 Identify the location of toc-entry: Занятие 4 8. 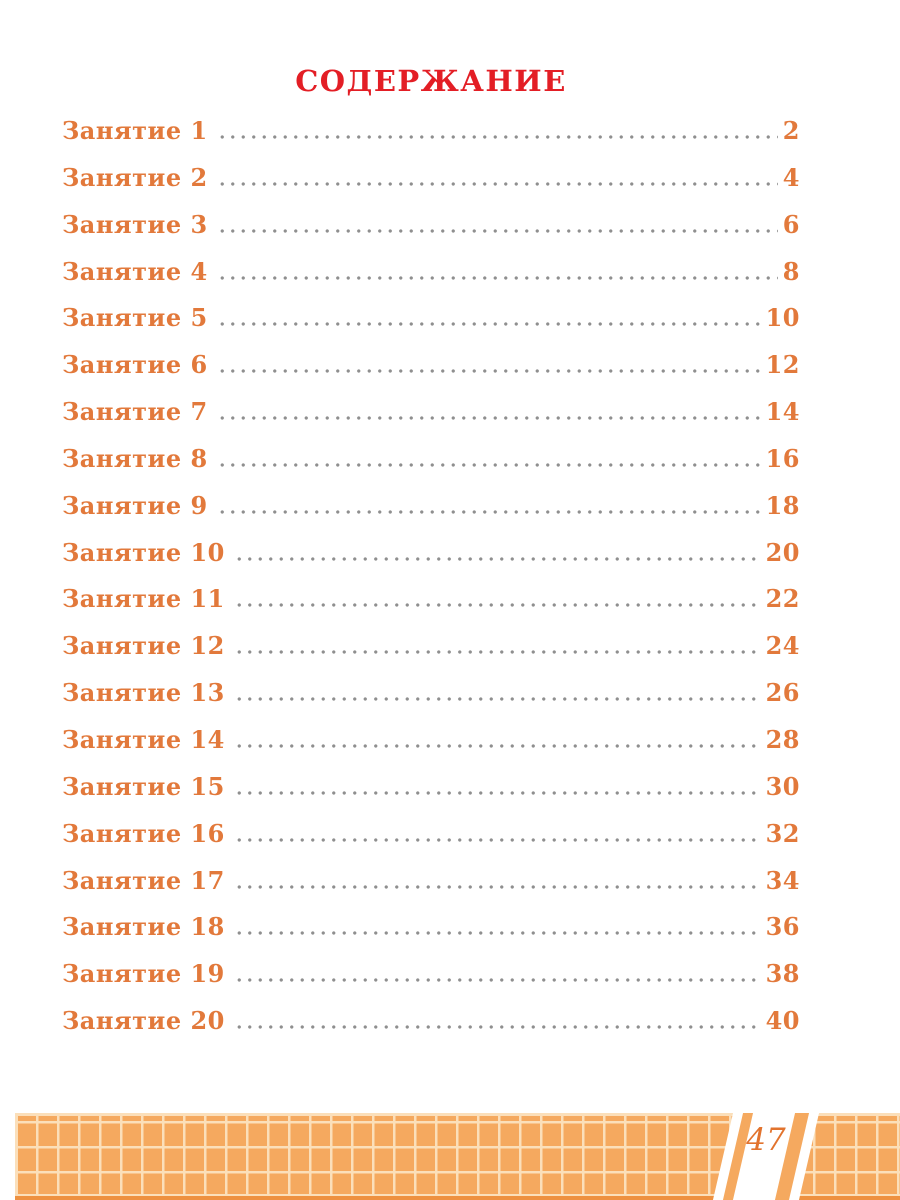
(431, 272).